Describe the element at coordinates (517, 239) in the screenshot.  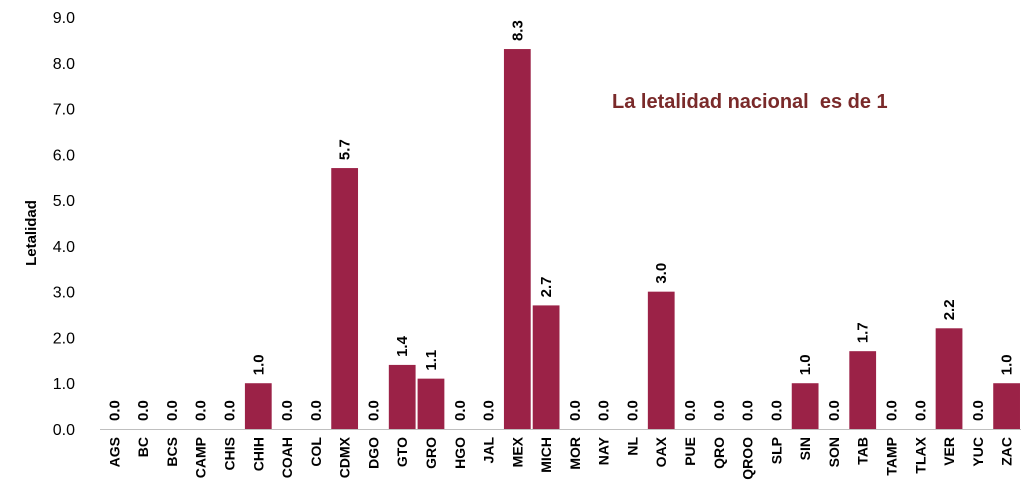
I see `bar-mex` at that location.